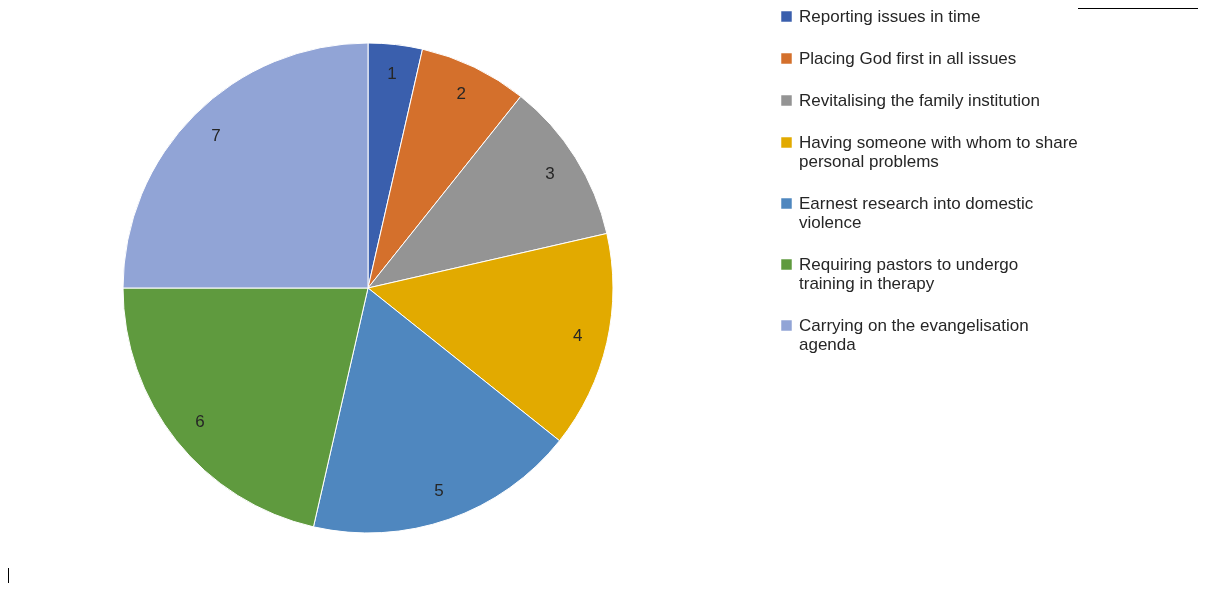 The height and width of the screenshot is (590, 1209). What do you see at coordinates (200, 422) in the screenshot?
I see `data-label: 6` at bounding box center [200, 422].